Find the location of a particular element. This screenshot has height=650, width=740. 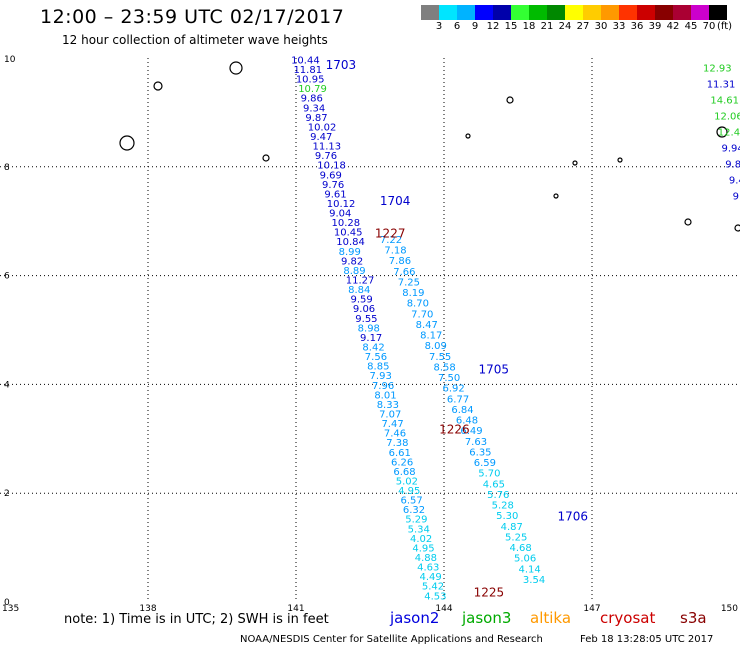

swh-value: 9.04 is located at coordinates (340, 214).